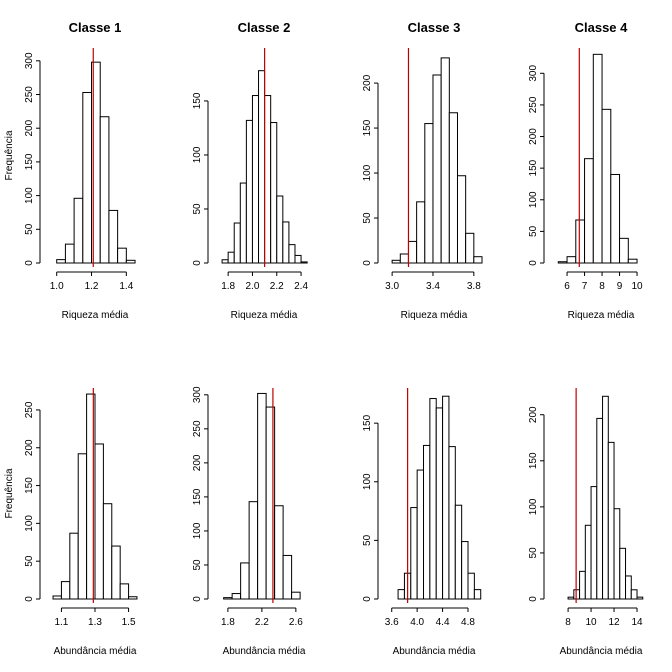 This screenshot has height=672, width=672. What do you see at coordinates (264, 27) in the screenshot?
I see `panel-title: Classe 2` at bounding box center [264, 27].